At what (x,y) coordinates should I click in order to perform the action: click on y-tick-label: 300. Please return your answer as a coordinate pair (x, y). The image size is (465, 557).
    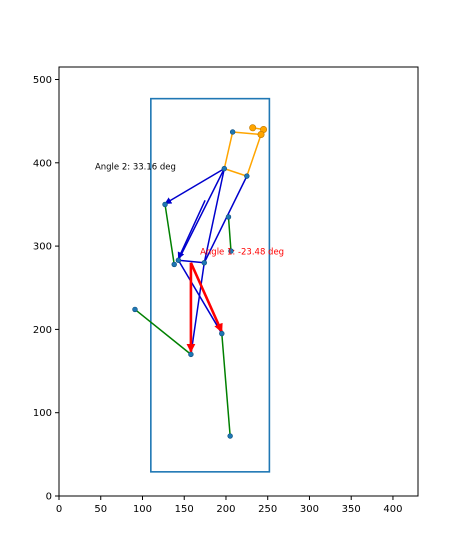
    Looking at the image, I should click on (42, 247).